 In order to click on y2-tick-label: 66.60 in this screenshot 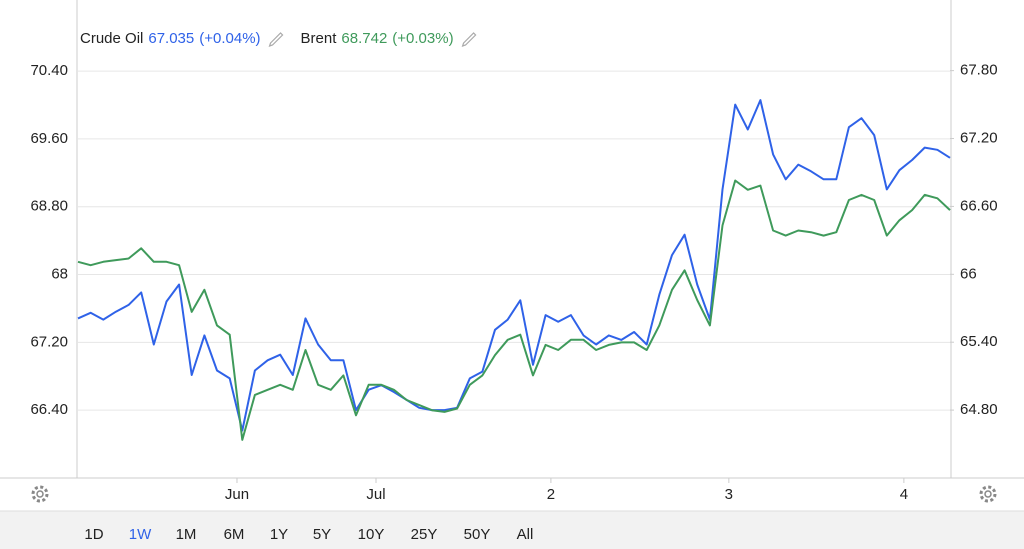, I will do `click(979, 205)`.